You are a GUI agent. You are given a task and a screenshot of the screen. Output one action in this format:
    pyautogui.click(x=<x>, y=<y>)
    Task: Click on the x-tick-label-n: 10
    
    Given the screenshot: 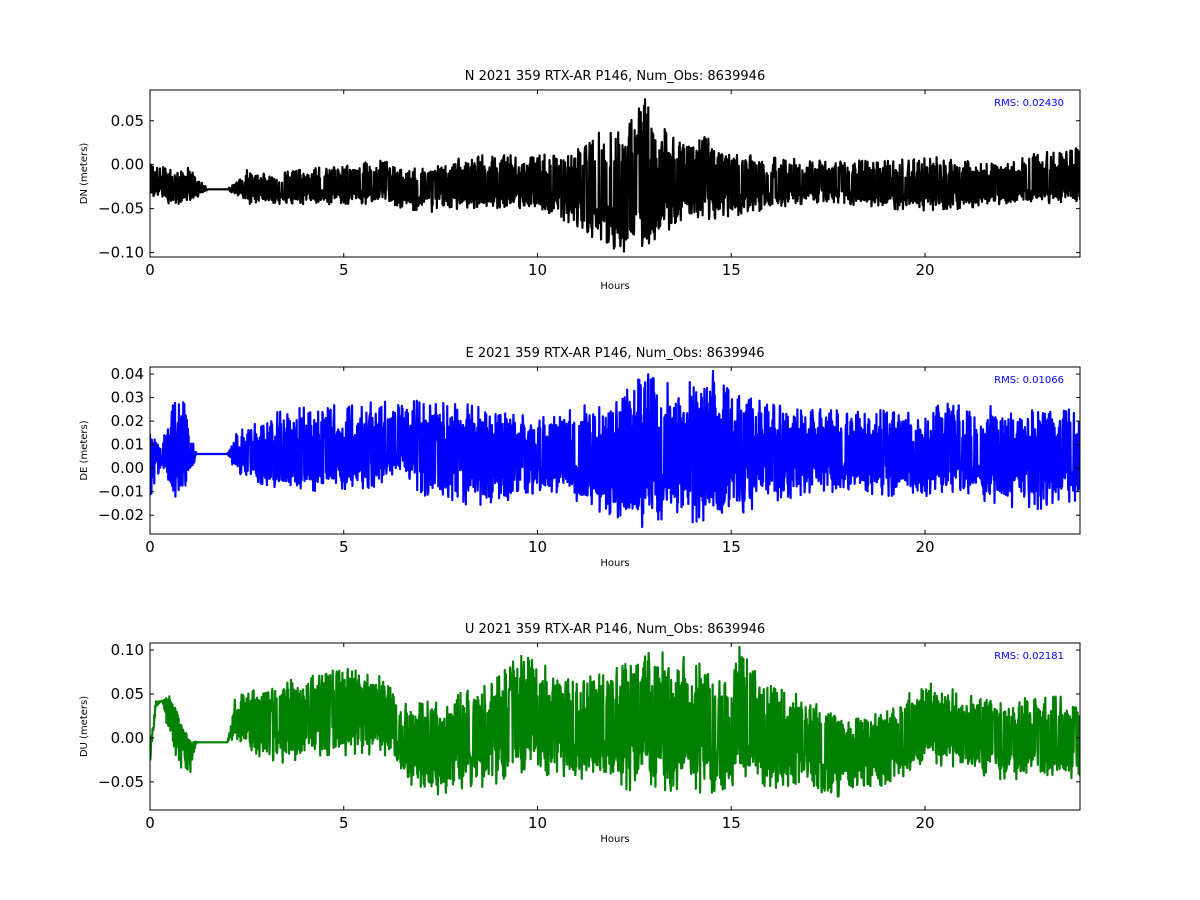 What is the action you would take?
    pyautogui.click(x=537, y=270)
    